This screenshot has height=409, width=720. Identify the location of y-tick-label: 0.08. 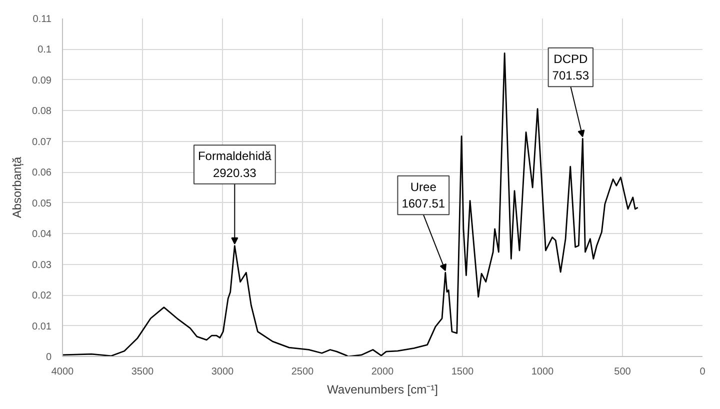
(42, 112).